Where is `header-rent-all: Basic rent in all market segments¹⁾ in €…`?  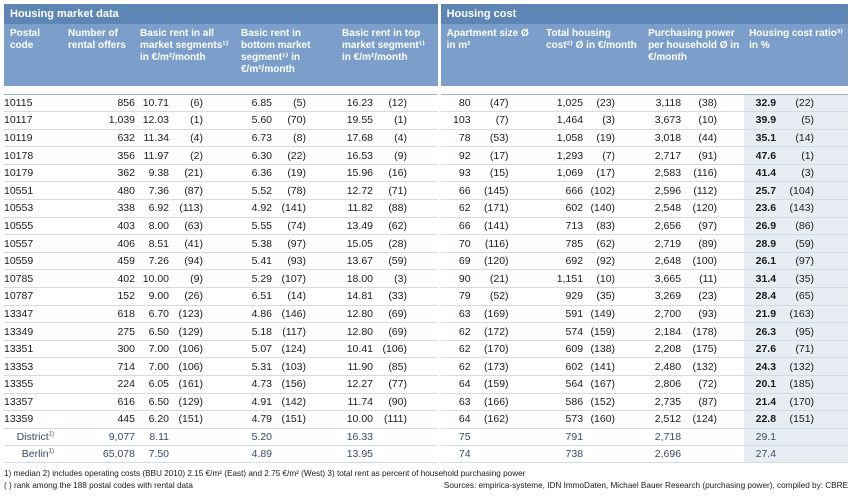 header-rent-all: Basic rent in all market segments¹⁾ in €… is located at coordinates (185, 55).